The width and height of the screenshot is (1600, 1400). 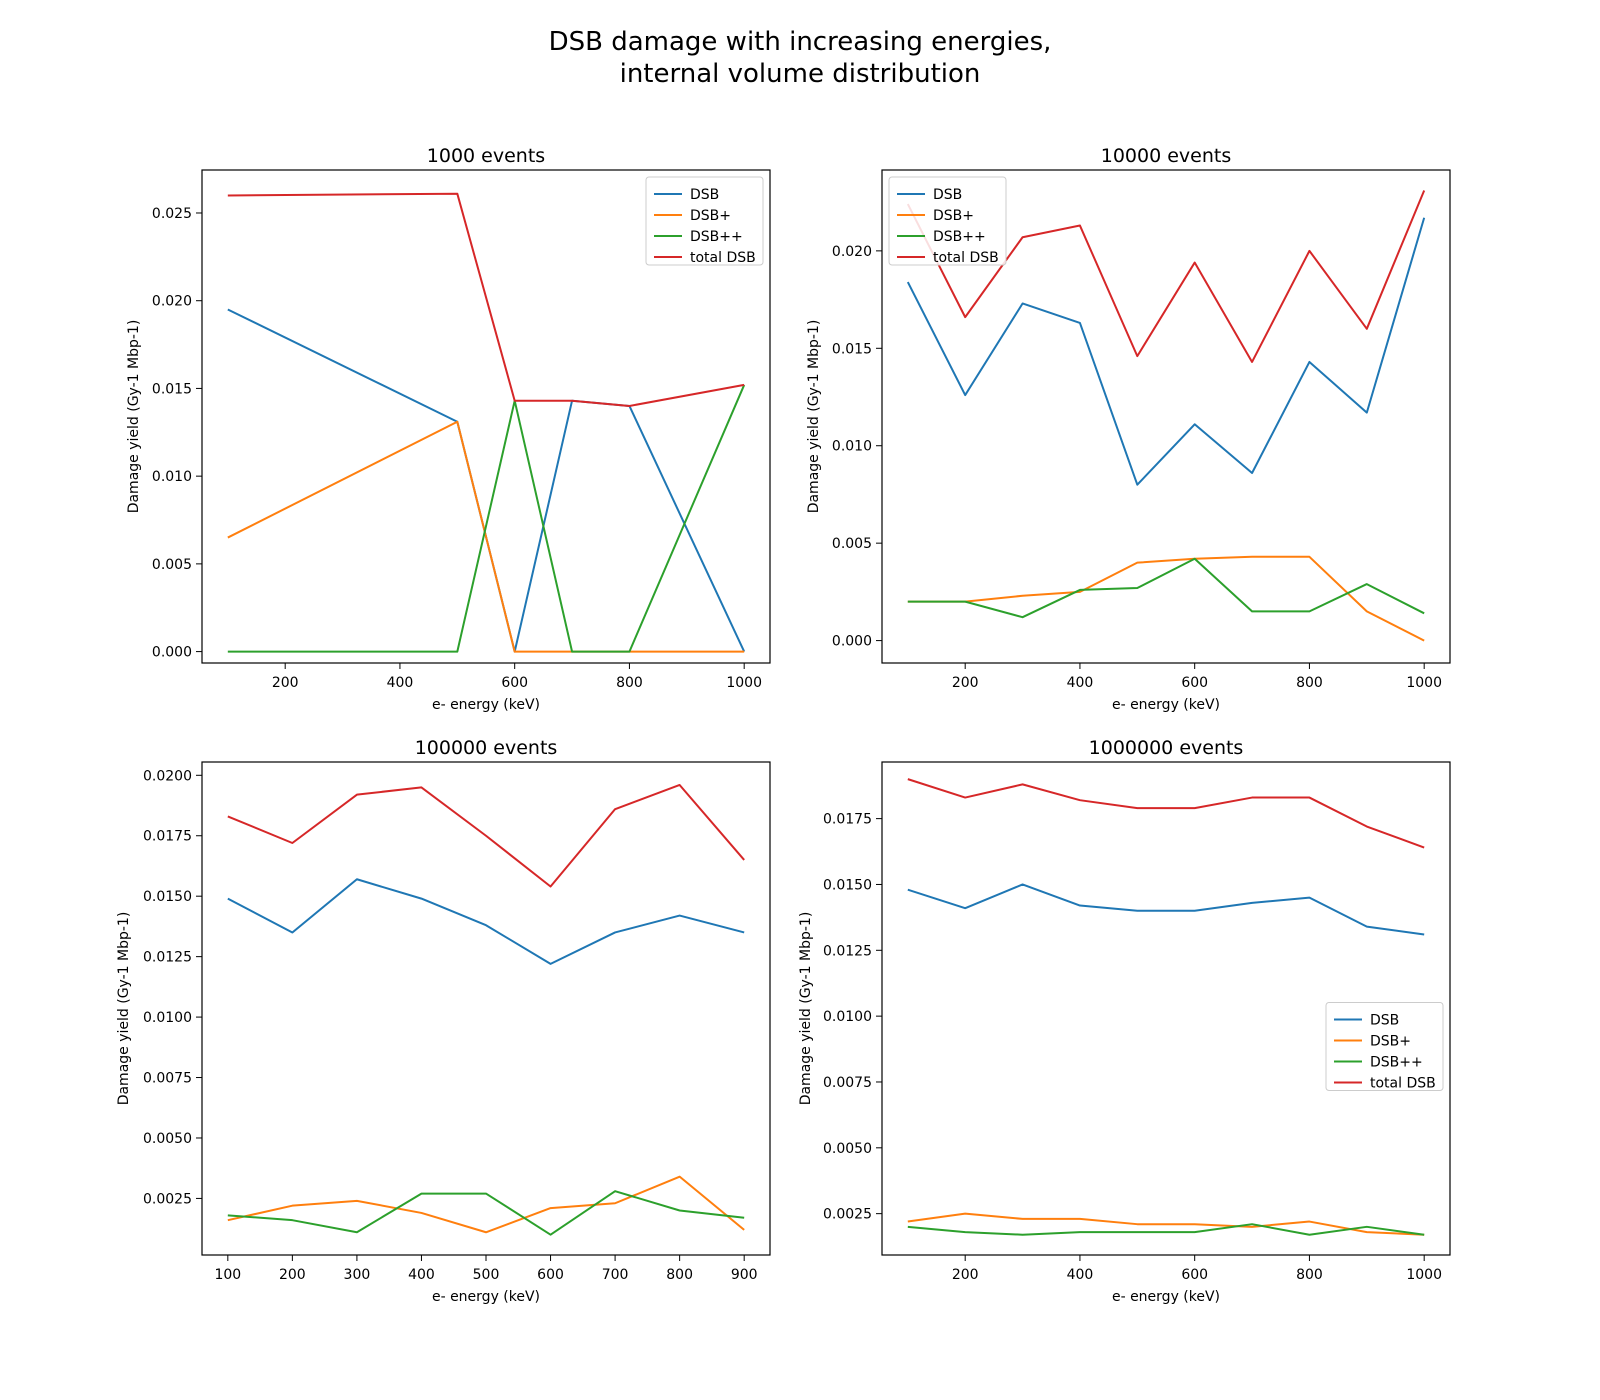 I want to click on subplot-title: 10000 events, so click(x=1166, y=156).